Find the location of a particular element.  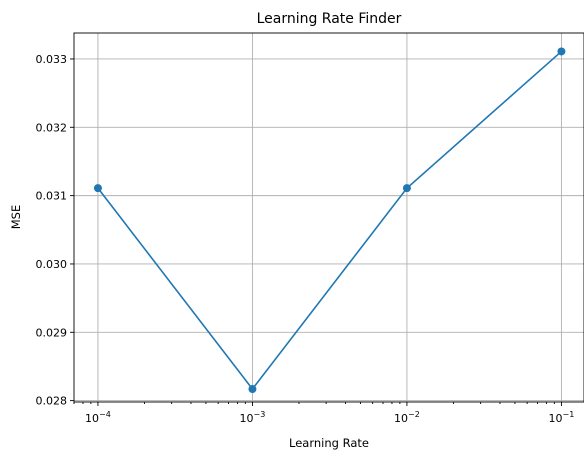

y-tick-label: 0.033 is located at coordinates (52, 59).